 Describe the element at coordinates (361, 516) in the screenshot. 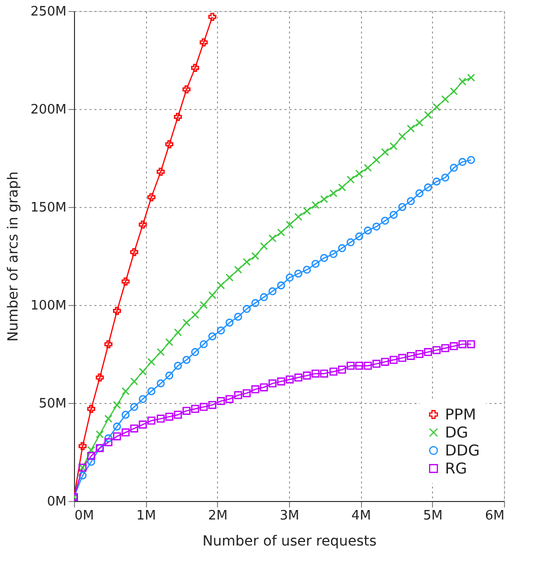

I see `x-tick-label: 4M` at that location.